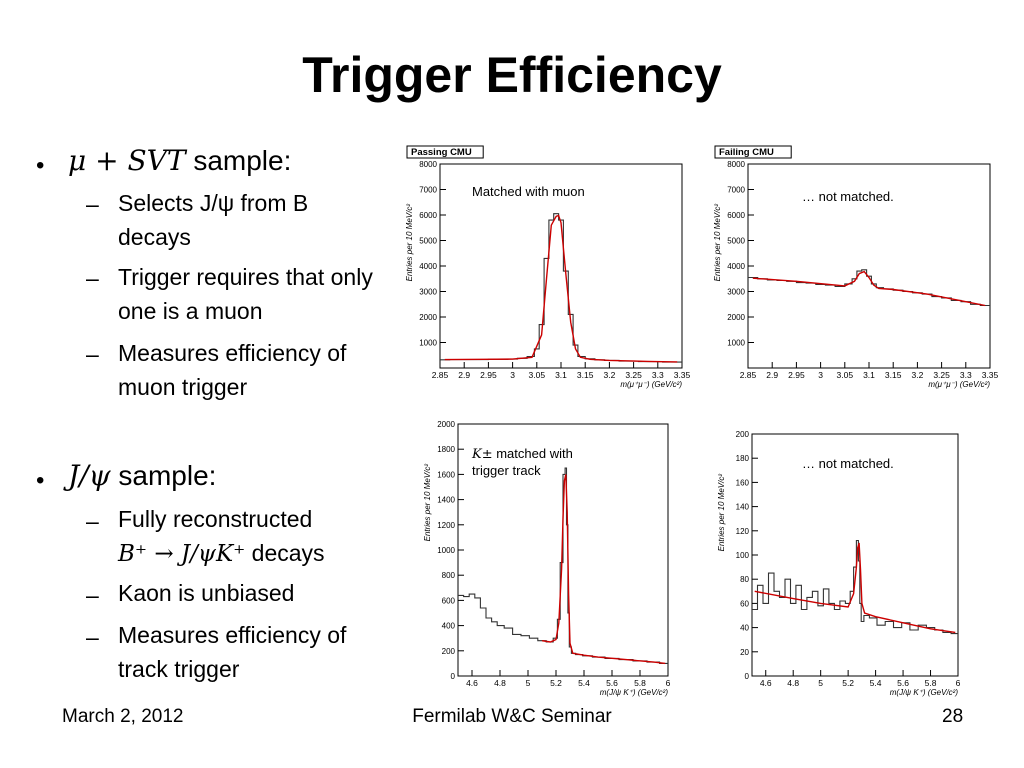 This screenshot has height=768, width=1024. What do you see at coordinates (440, 375) in the screenshot?
I see `x-tick-label: 2.85` at bounding box center [440, 375].